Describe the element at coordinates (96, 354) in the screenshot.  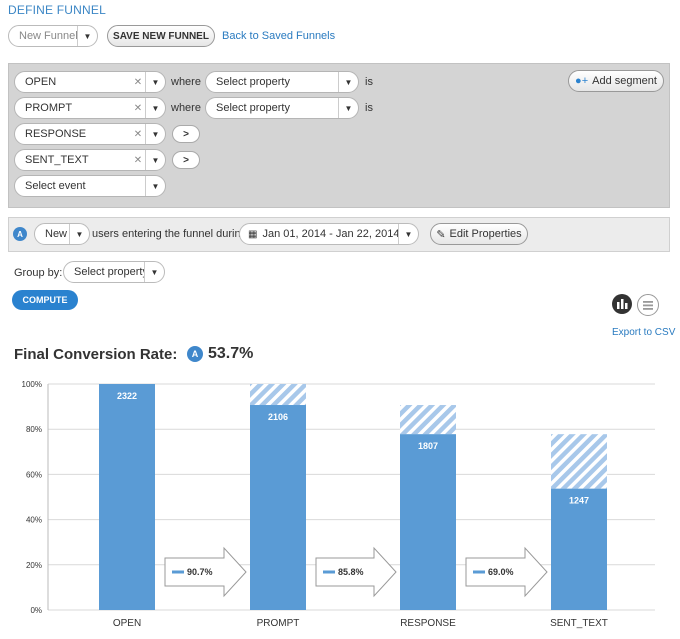
I see `final-conversion-label: Final Conversion Rate:` at that location.